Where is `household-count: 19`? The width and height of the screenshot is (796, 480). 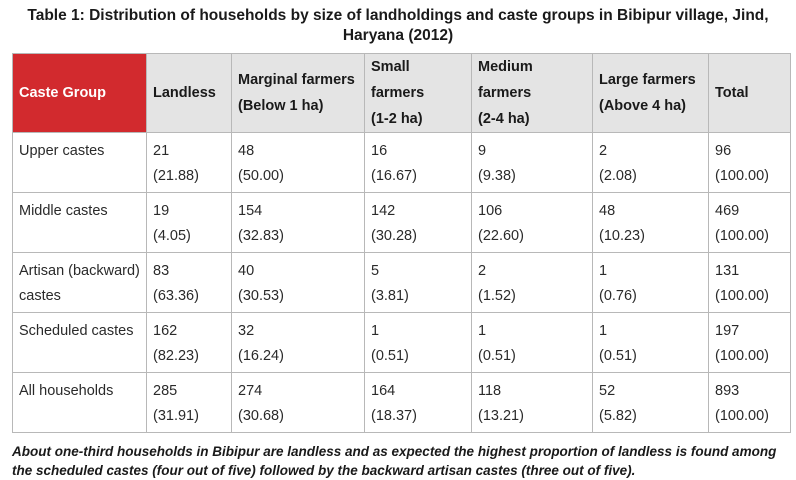
household-count: 19 is located at coordinates (161, 211).